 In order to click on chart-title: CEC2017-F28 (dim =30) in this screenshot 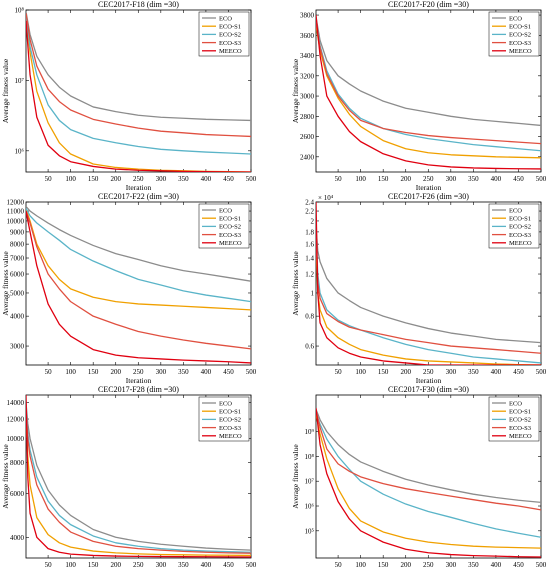, I will do `click(138, 389)`.